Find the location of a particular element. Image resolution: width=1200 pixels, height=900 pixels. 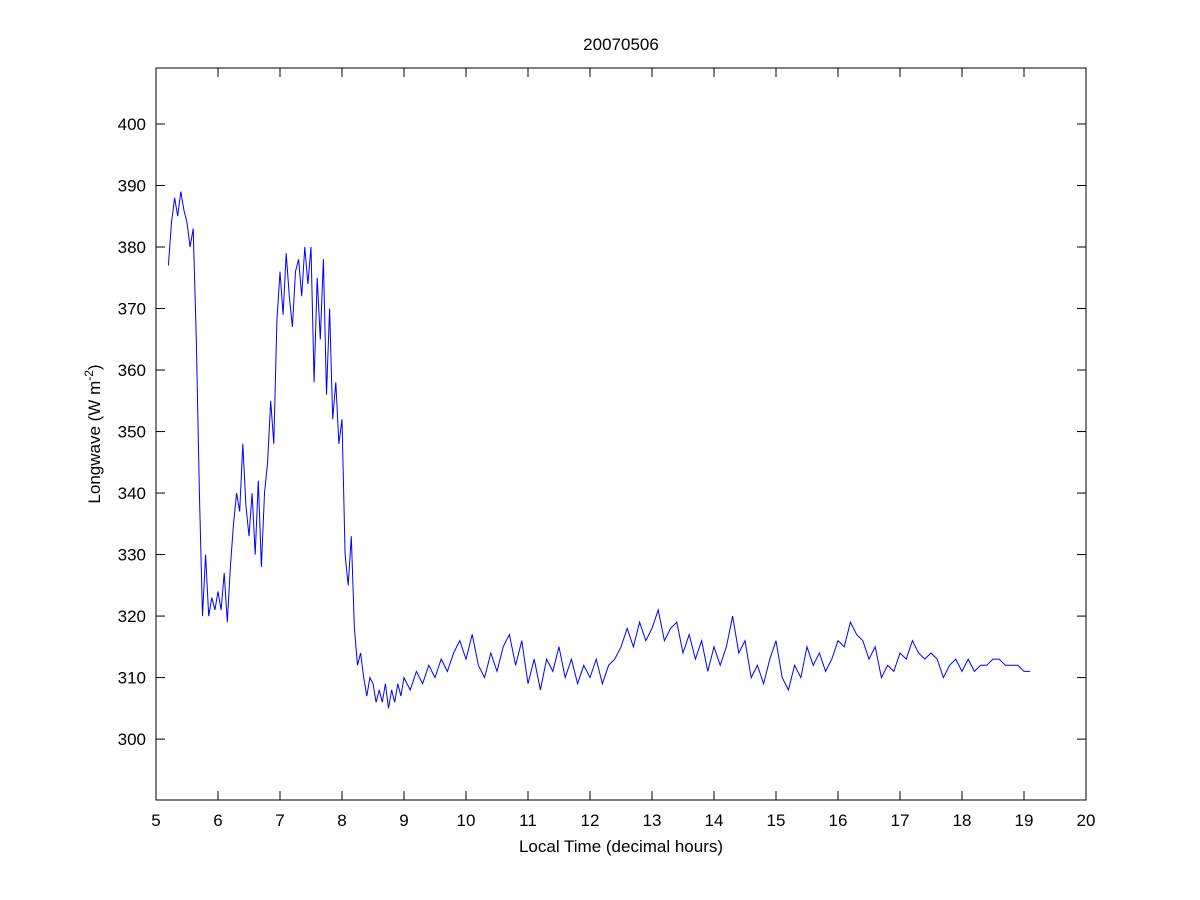

x-tick-label: 18 is located at coordinates (962, 820).